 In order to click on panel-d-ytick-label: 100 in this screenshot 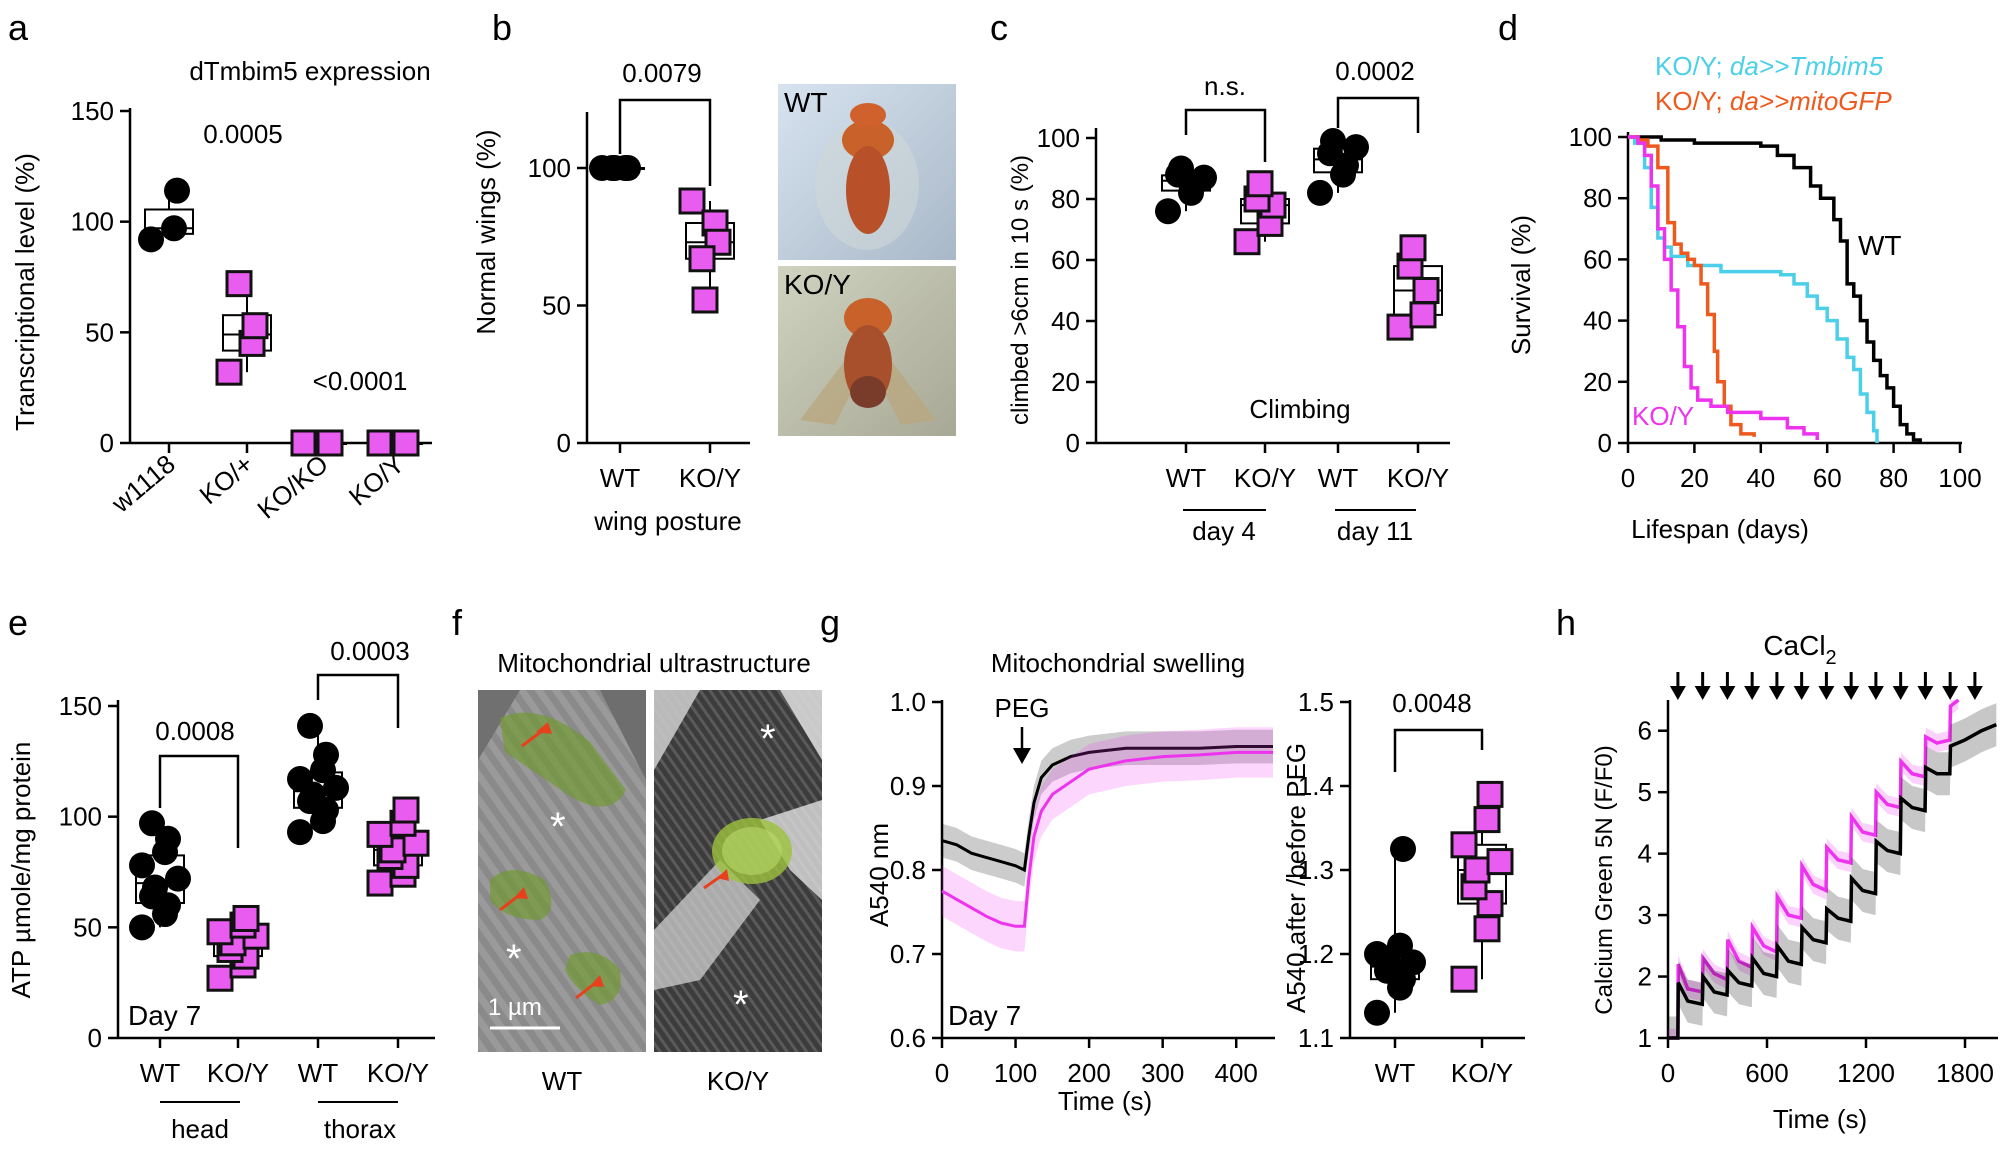, I will do `click(1590, 137)`.